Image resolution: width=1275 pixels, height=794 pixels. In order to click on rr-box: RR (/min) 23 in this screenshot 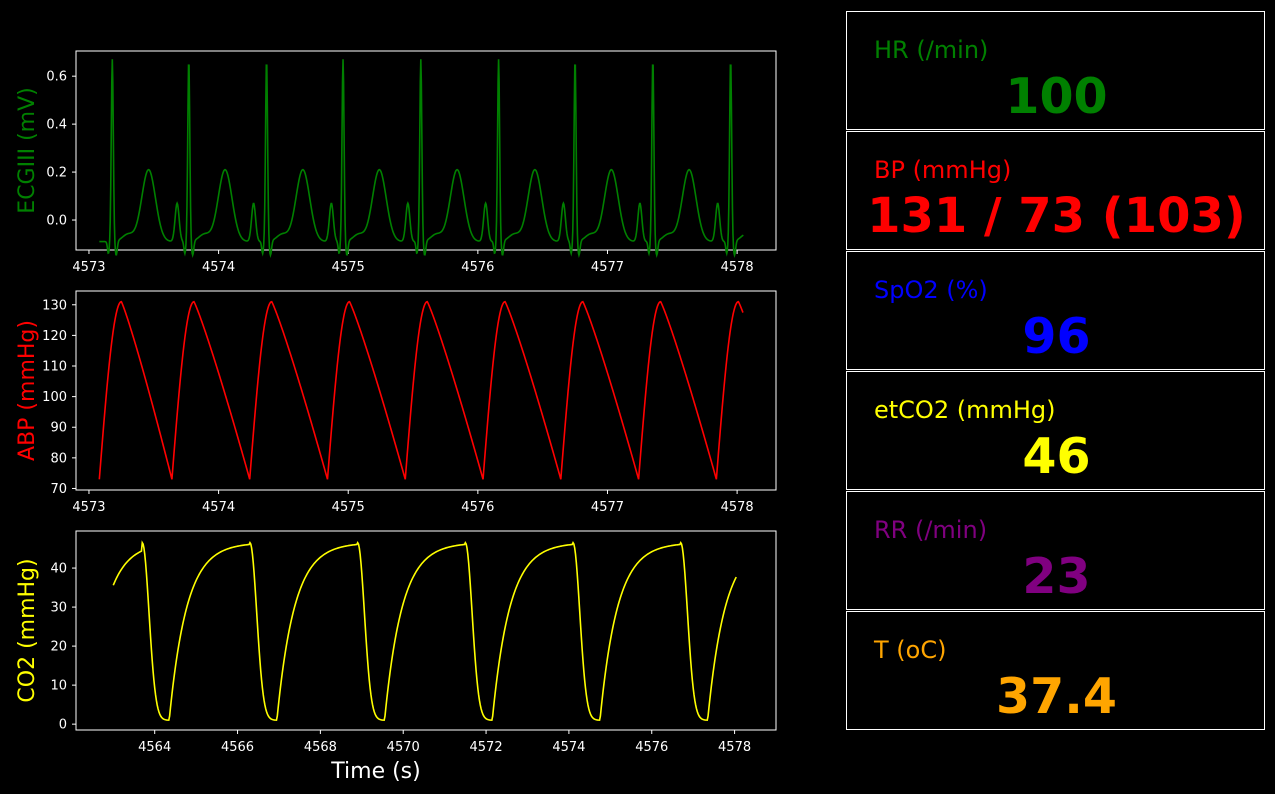, I will do `click(1055, 550)`.